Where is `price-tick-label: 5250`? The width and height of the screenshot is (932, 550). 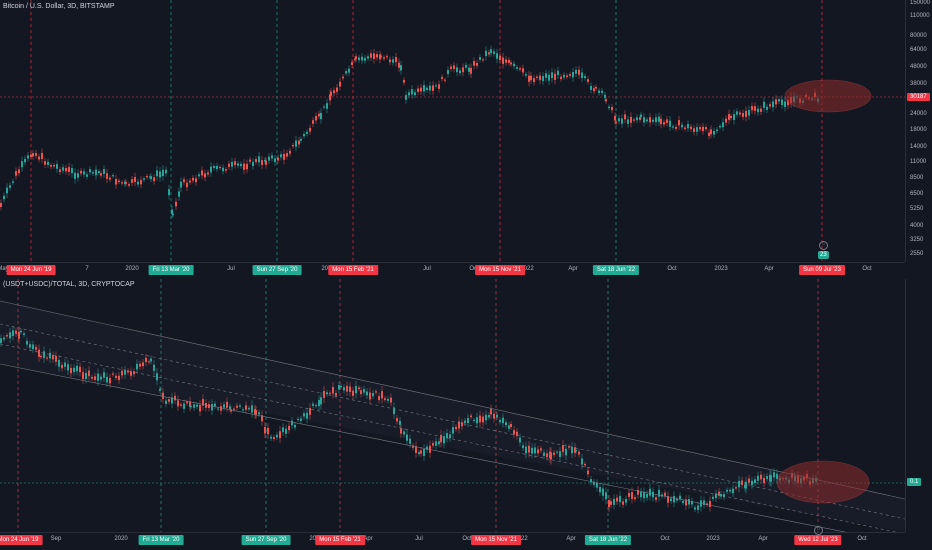 price-tick-label: 5250 is located at coordinates (917, 209).